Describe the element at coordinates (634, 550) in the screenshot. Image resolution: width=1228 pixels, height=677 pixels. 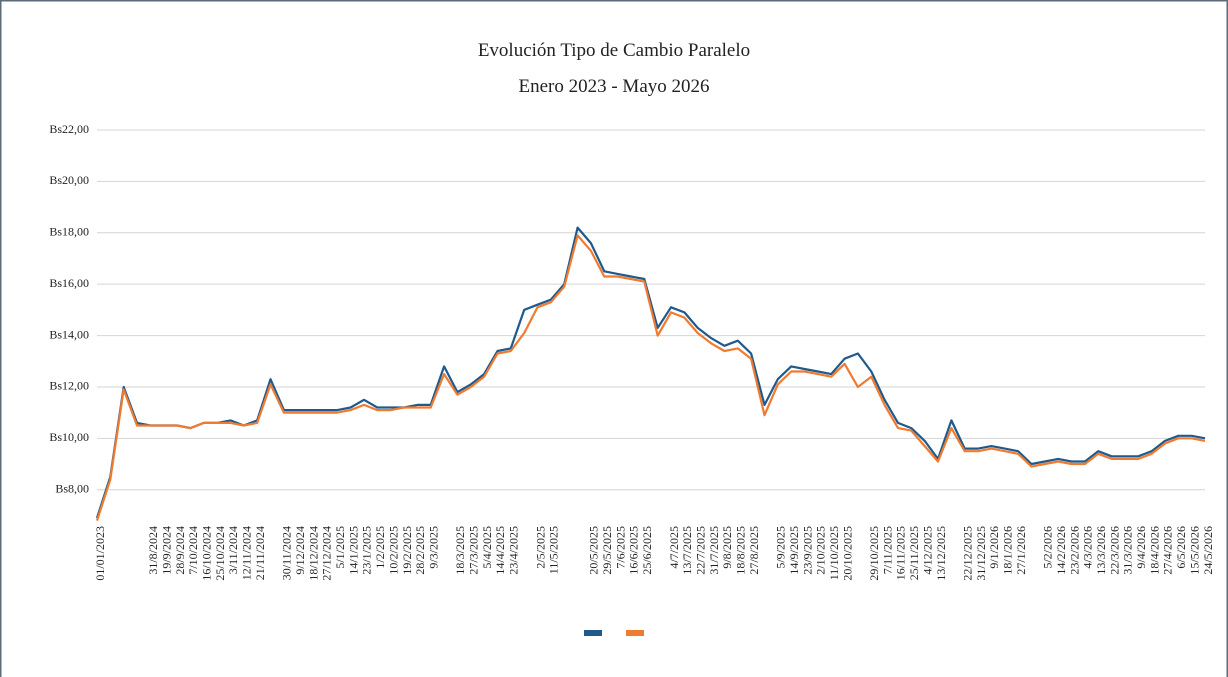
I see `x-tick-label: 16/6/2025` at that location.